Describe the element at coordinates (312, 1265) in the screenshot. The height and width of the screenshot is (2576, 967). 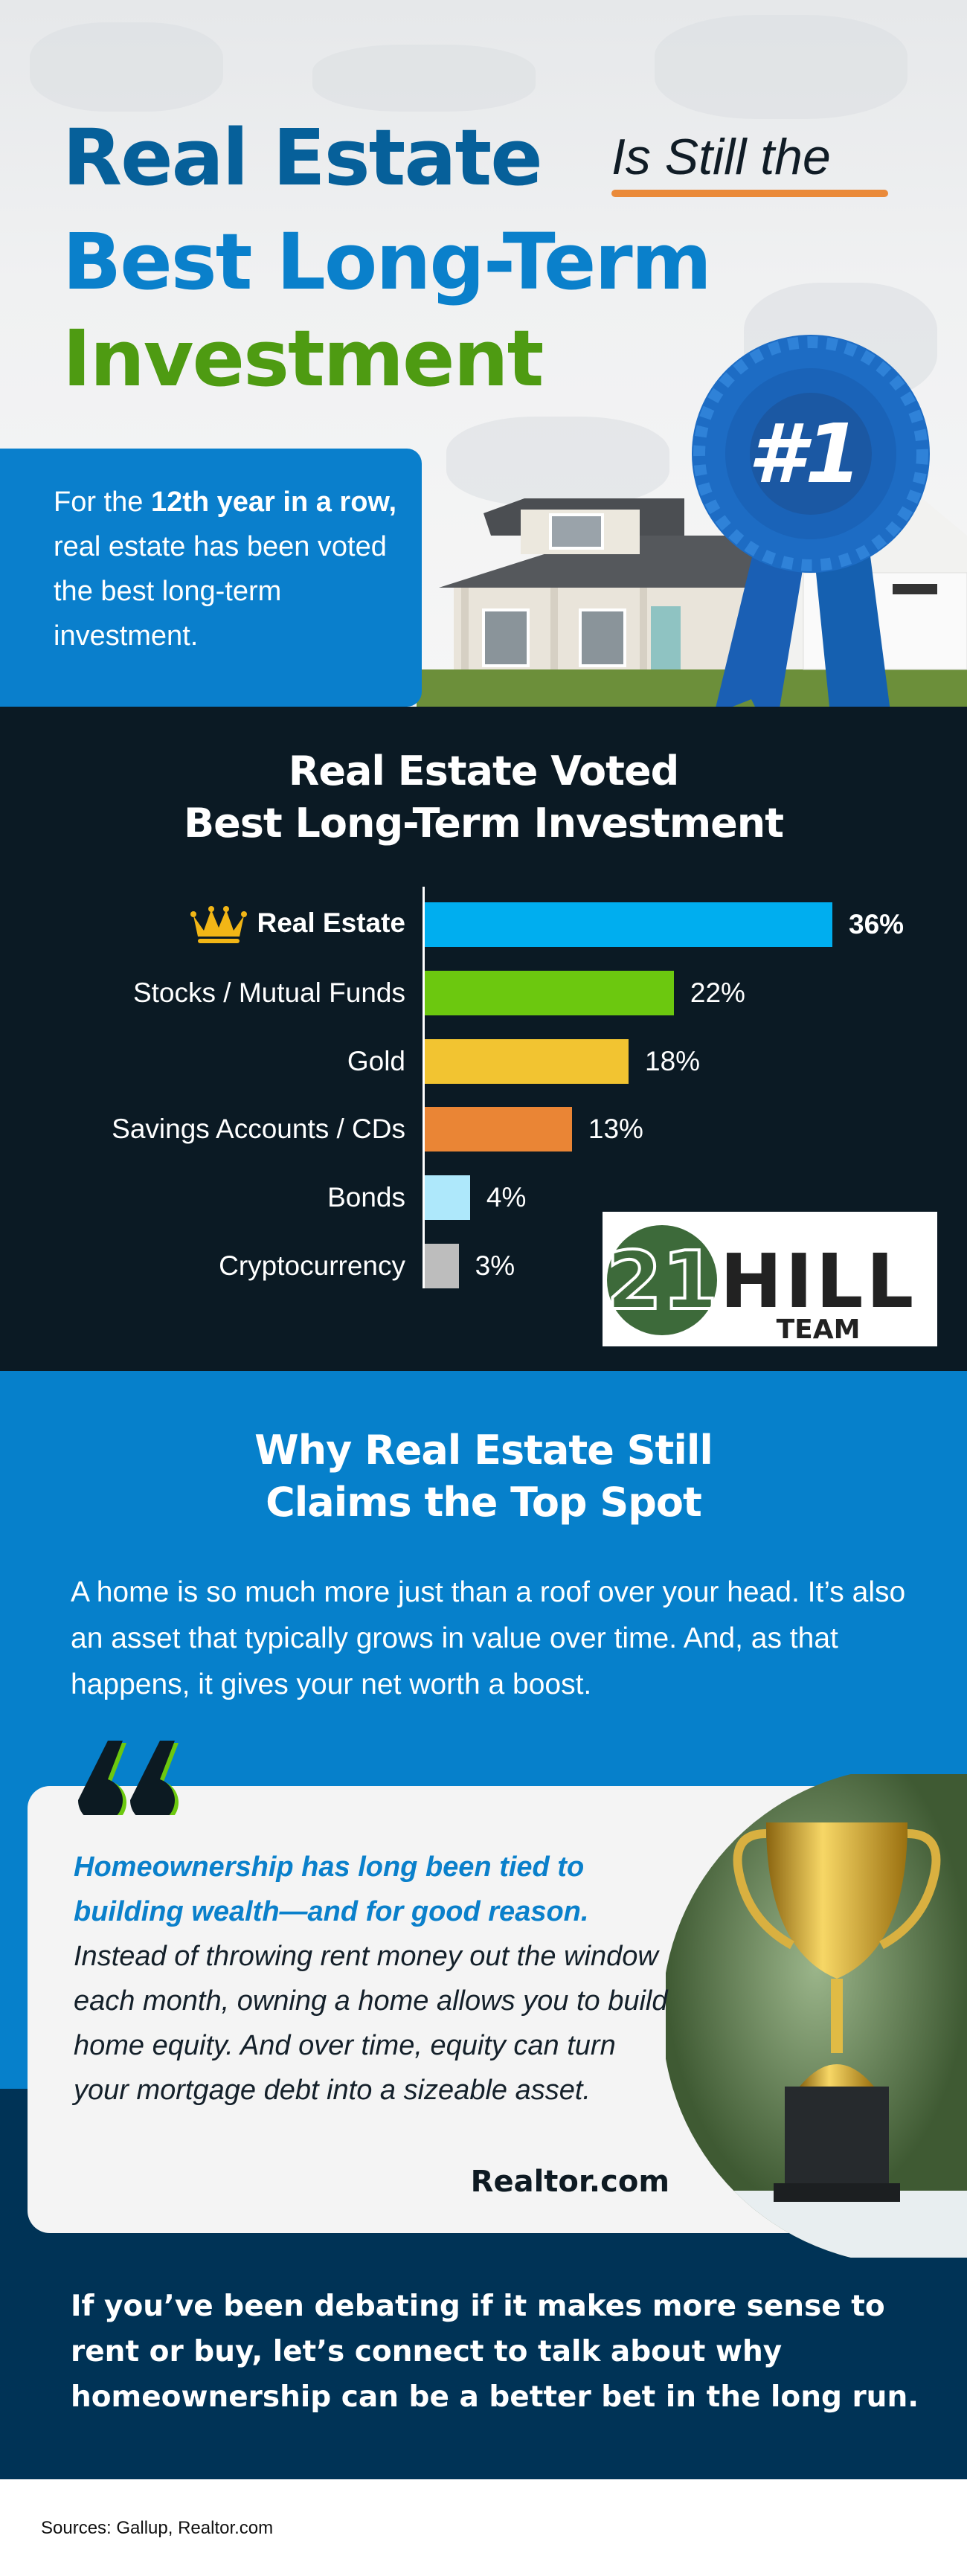
I see `bar-label: Cryptocurrency` at that location.